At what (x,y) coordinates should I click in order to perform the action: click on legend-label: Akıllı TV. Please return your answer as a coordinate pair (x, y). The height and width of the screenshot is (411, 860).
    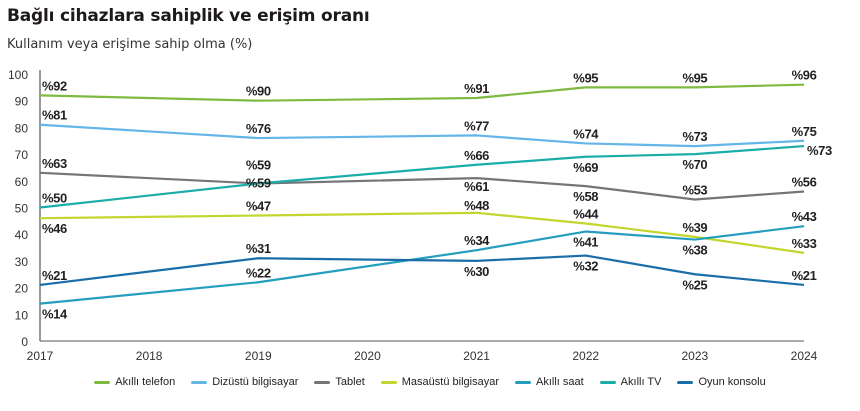
    Looking at the image, I should click on (641, 382).